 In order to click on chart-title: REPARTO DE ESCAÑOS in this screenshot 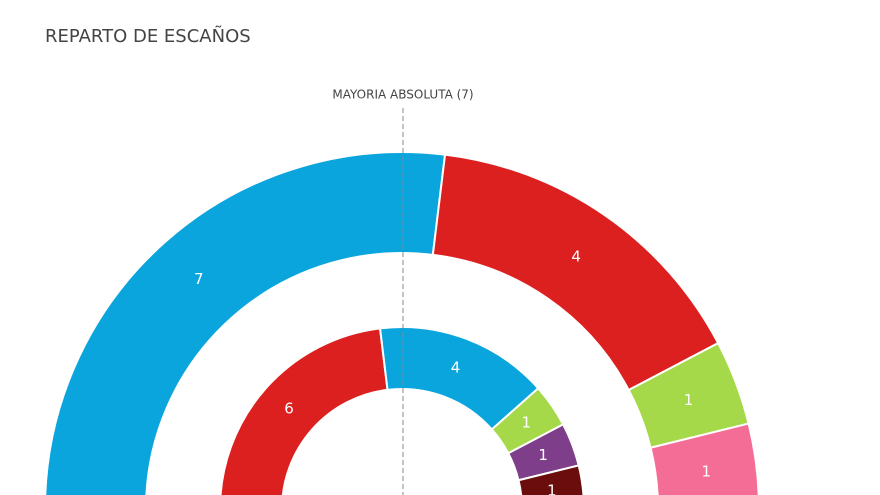, I will do `click(148, 36)`.